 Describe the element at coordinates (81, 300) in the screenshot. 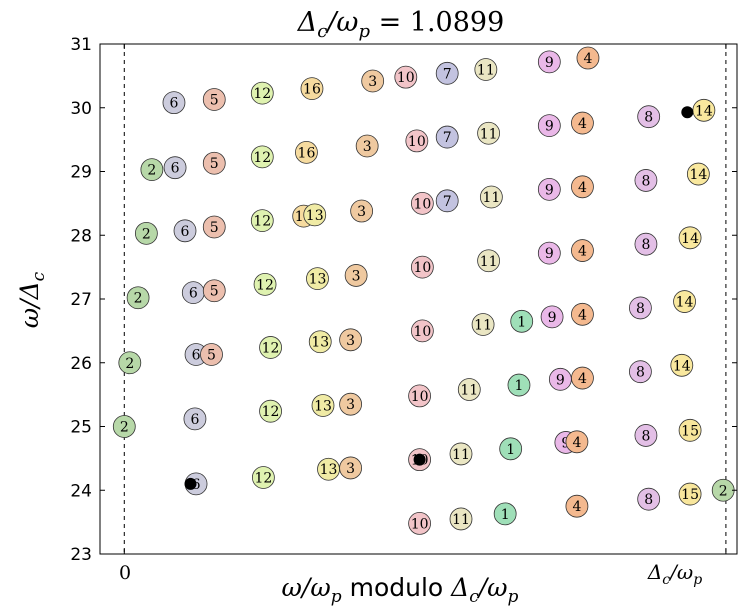

I see `y-tick-label: 27` at that location.